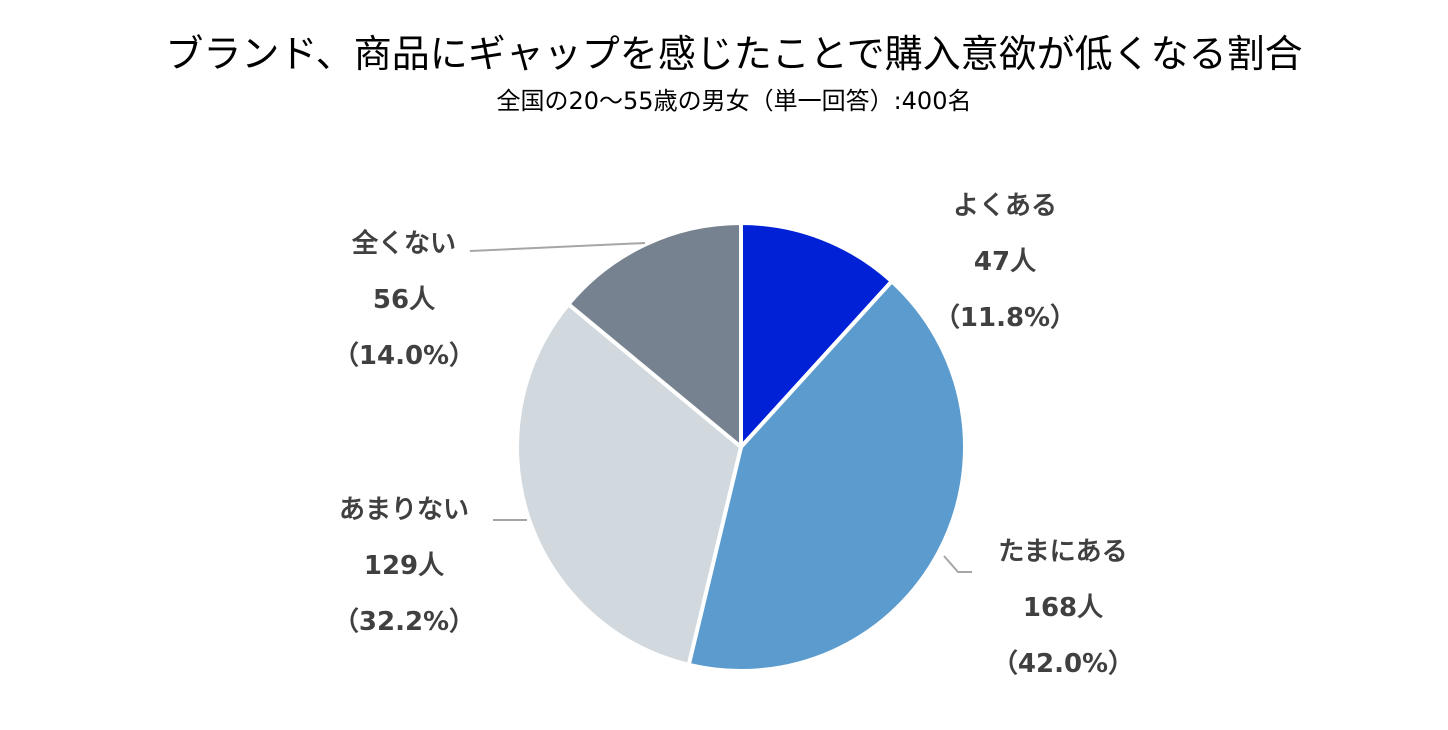  What do you see at coordinates (1005, 206) in the screenshot?
I see `slice-label-1: よくある` at bounding box center [1005, 206].